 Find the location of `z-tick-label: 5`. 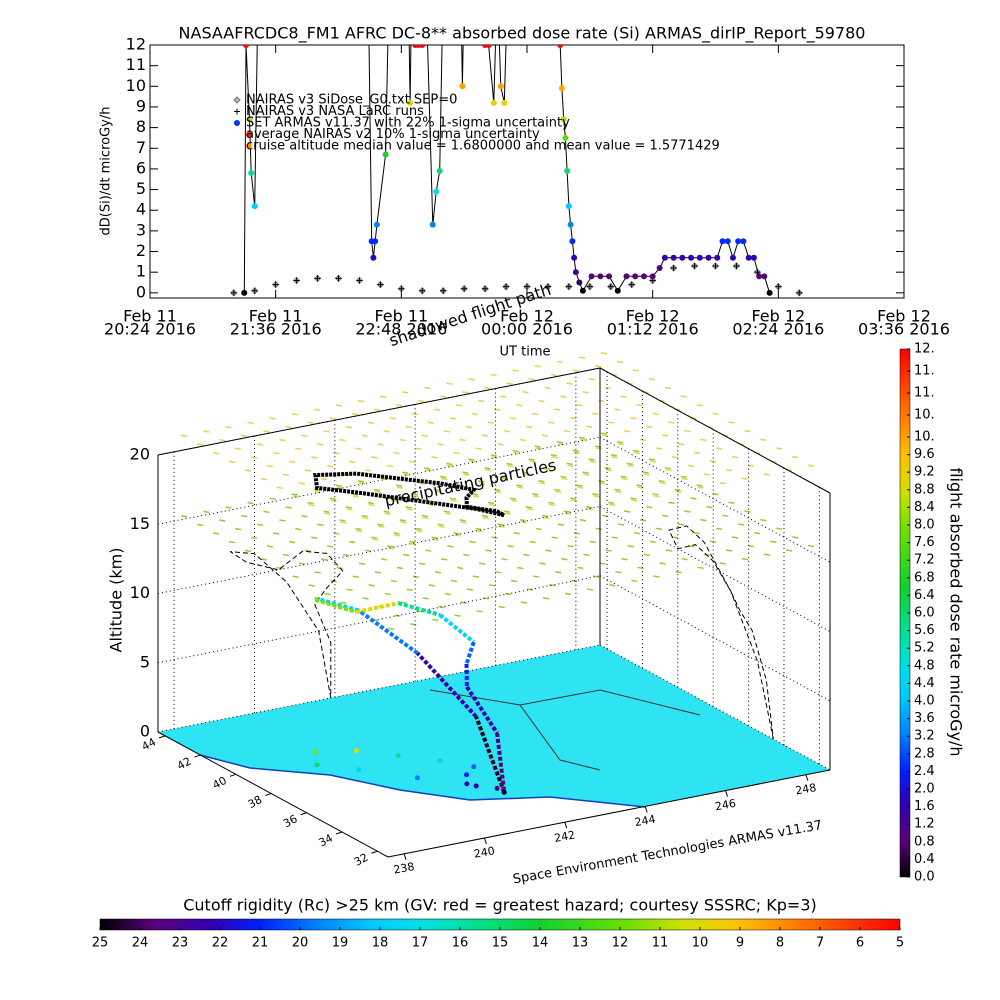

z-tick-label: 5 is located at coordinates (145, 661).